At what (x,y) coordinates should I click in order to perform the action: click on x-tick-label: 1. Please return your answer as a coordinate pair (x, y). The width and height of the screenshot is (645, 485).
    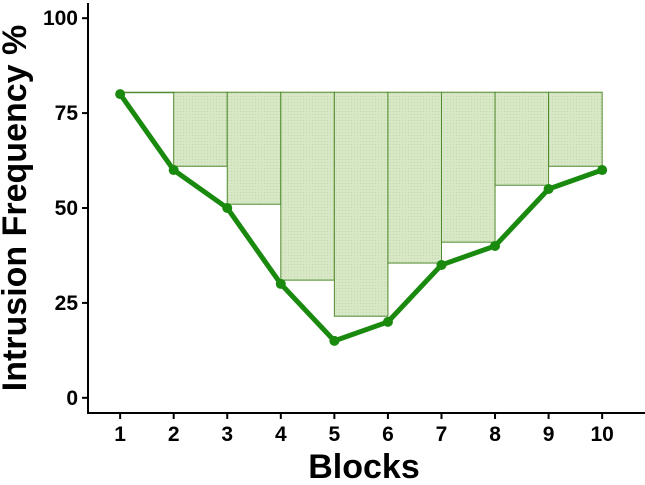
    Looking at the image, I should click on (120, 434).